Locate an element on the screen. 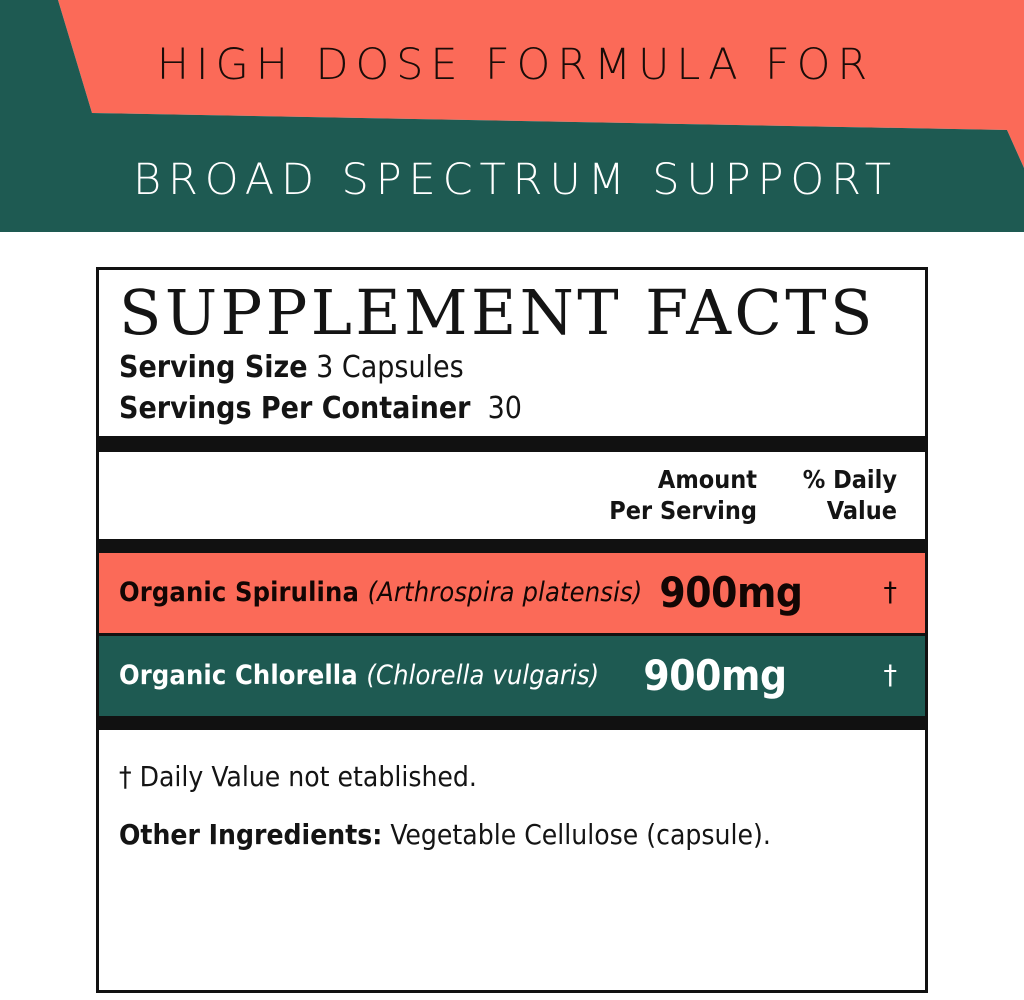 Image resolution: width=1024 pixels, height=1000 pixels. serving-size-value: 3 Capsules is located at coordinates (390, 367).